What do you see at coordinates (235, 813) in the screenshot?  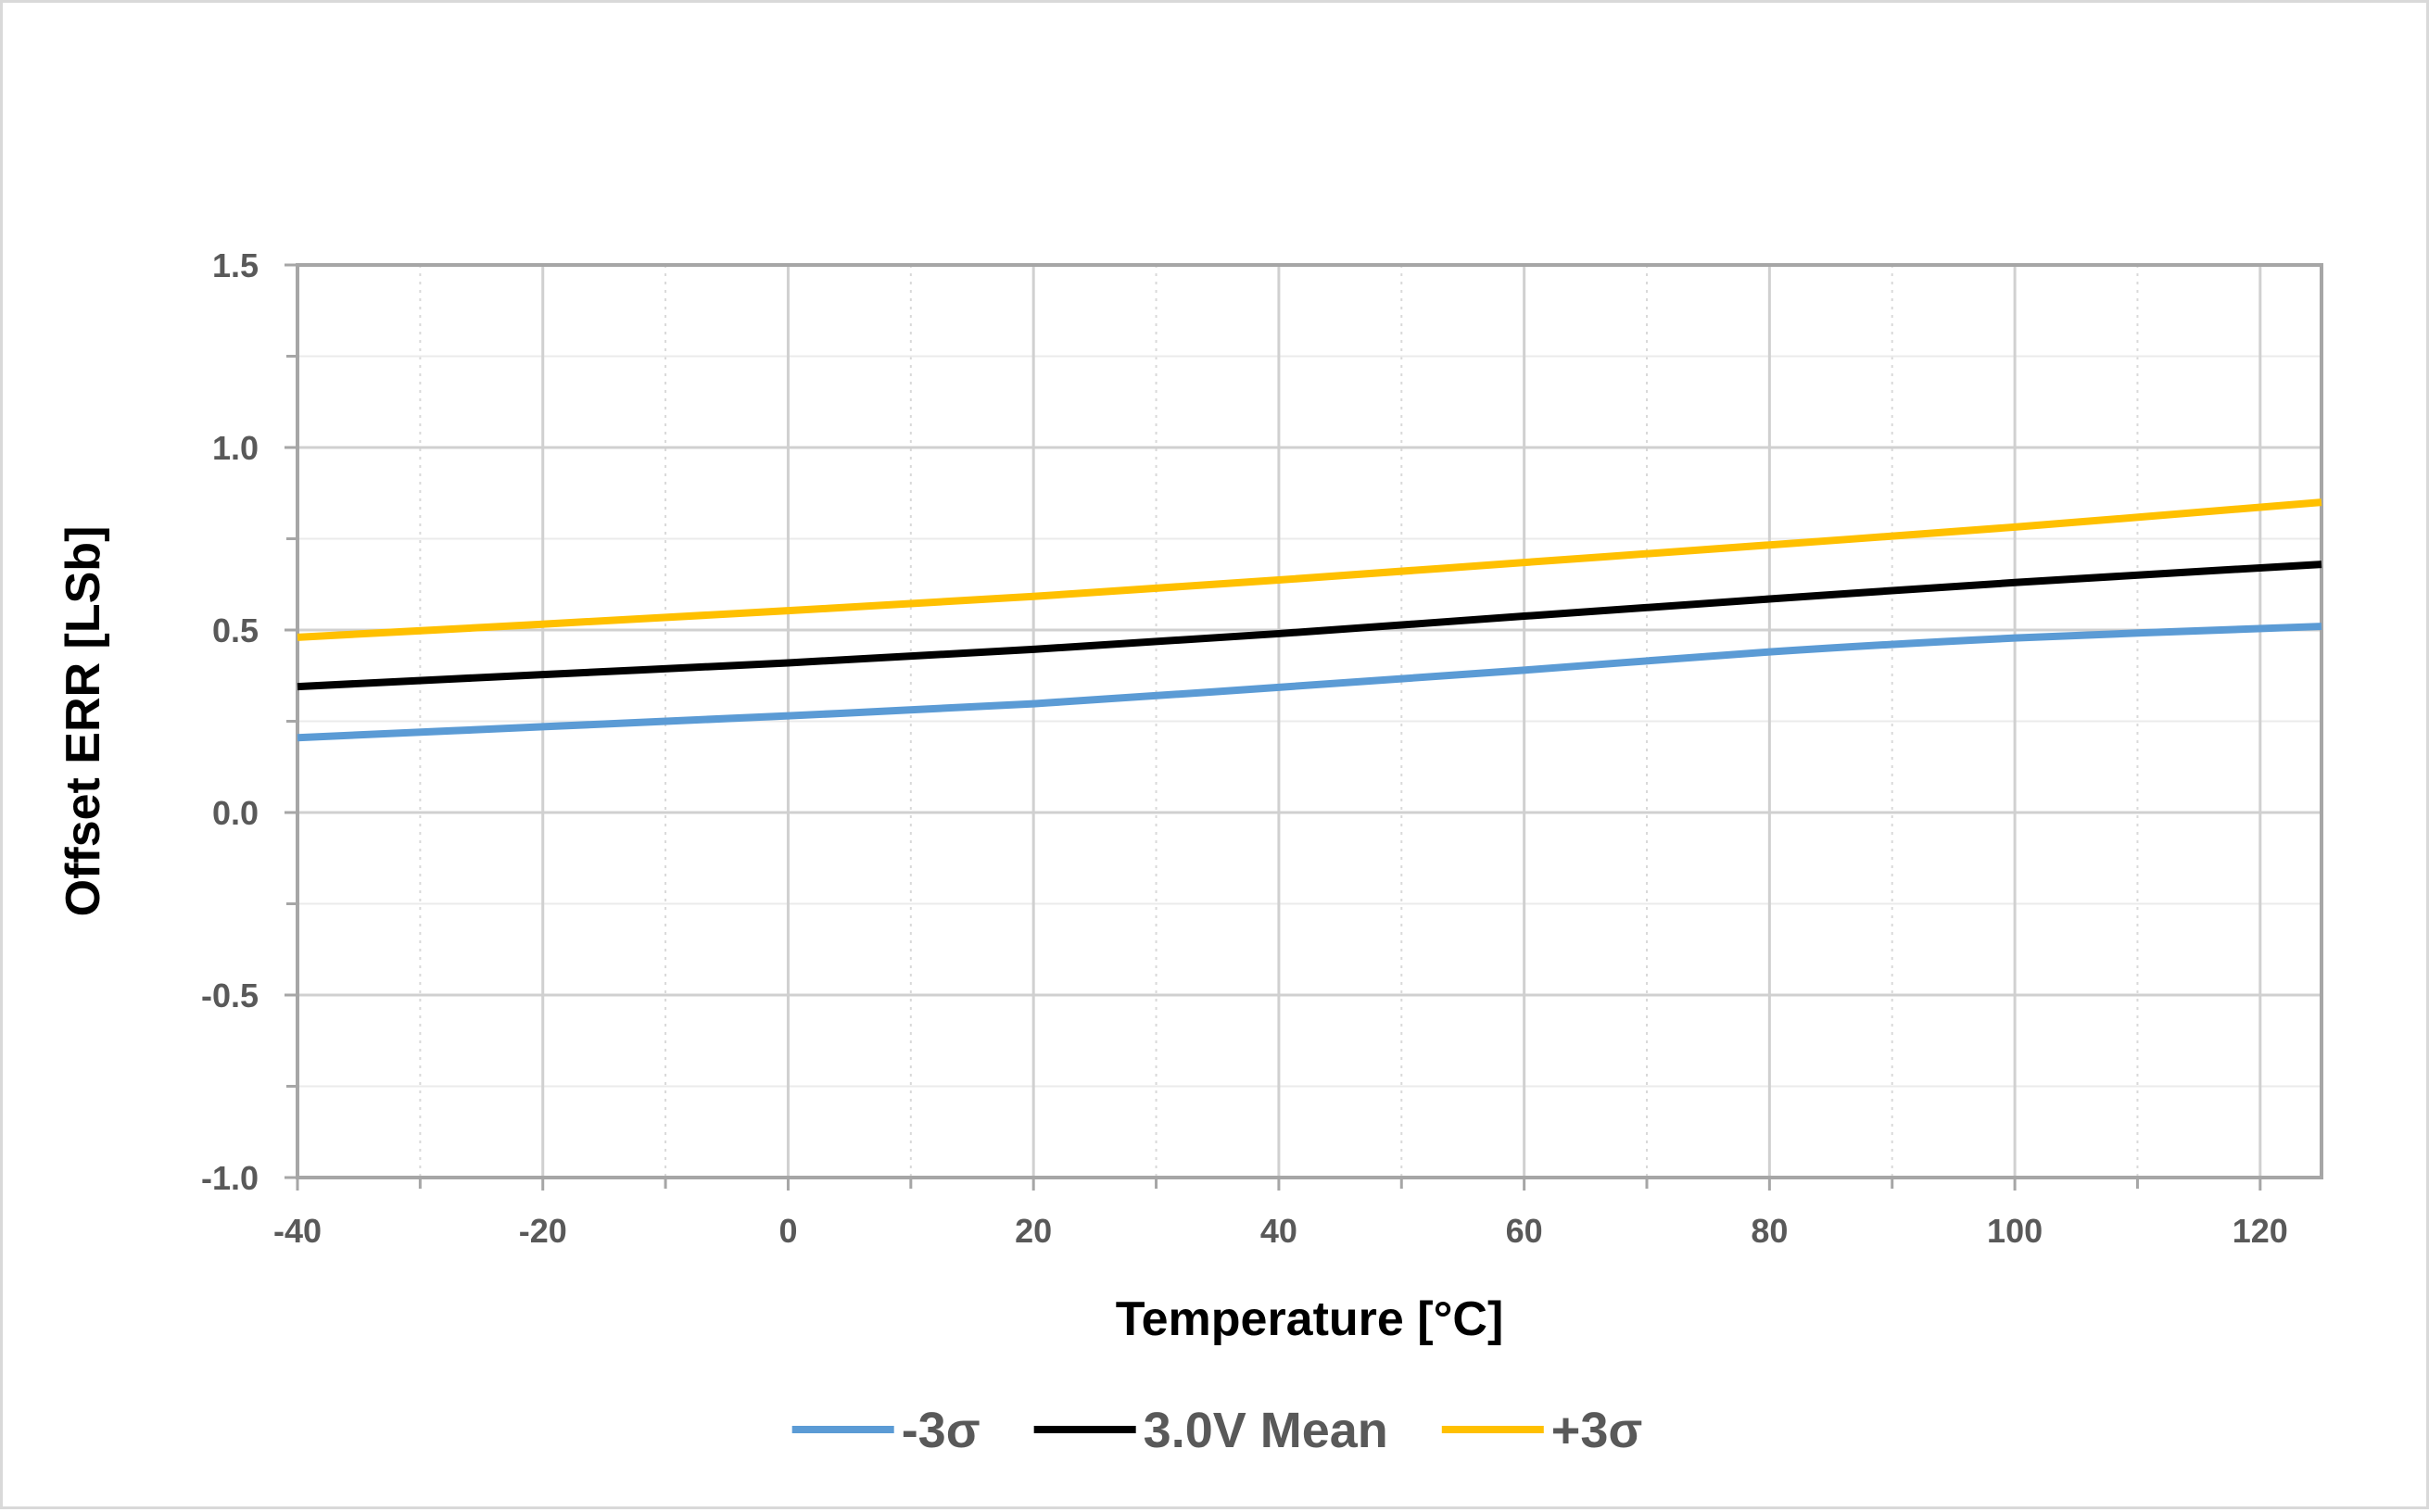 I see `y-tick-label: 0.0` at bounding box center [235, 813].